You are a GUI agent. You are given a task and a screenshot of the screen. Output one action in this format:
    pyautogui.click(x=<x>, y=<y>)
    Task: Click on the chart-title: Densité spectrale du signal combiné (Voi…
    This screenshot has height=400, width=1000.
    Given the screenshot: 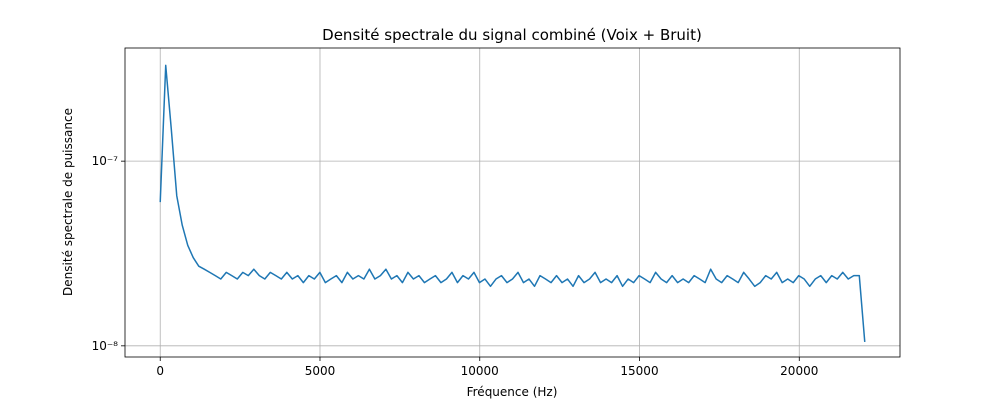 What is the action you would take?
    pyautogui.click(x=512, y=35)
    